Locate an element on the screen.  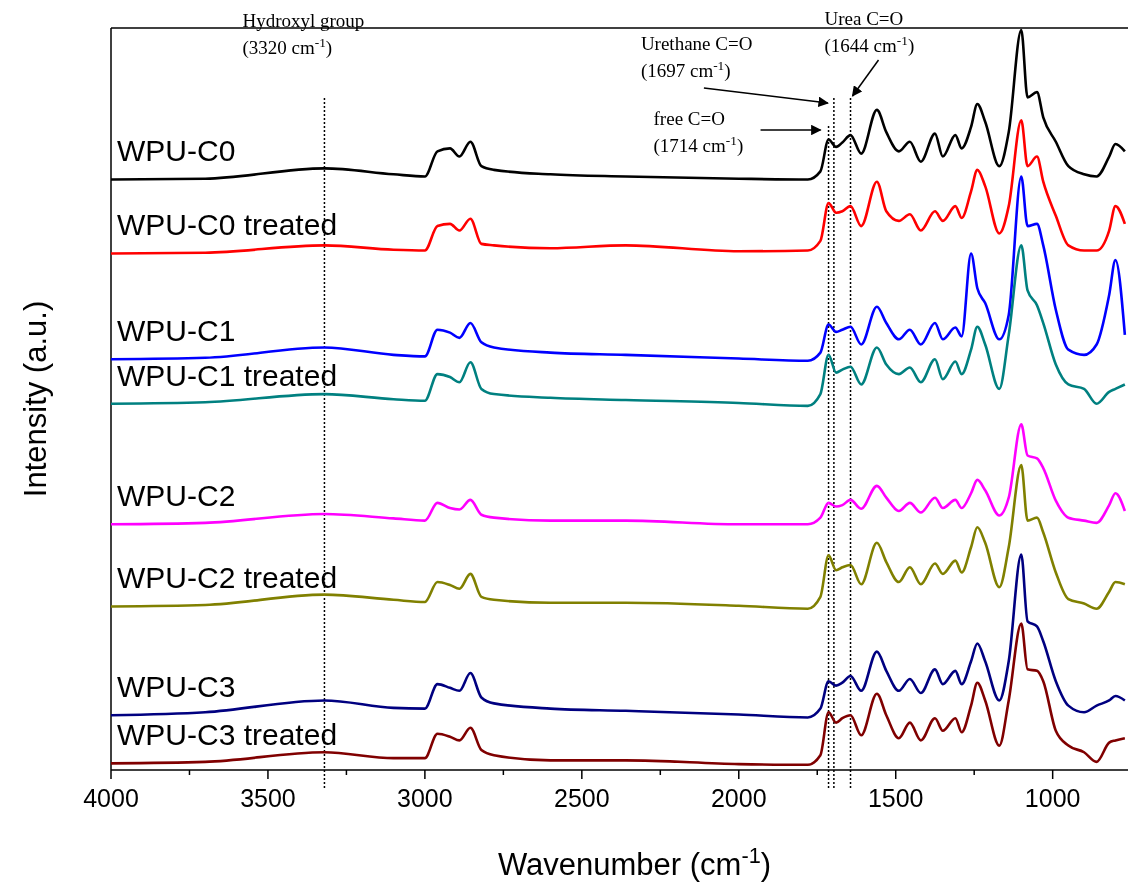
series-label: WPU-C3 treated is located at coordinates (227, 735).